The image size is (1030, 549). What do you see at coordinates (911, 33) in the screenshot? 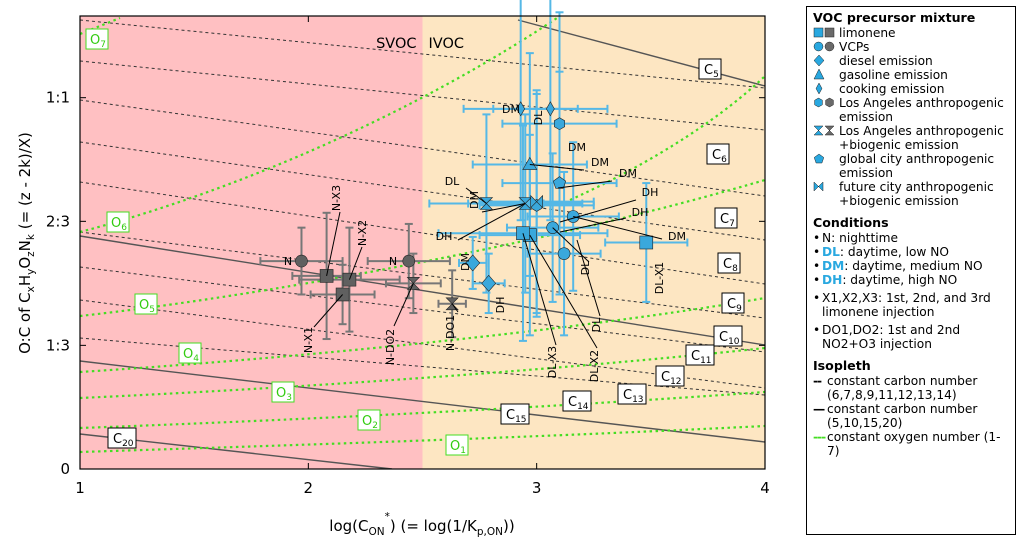
I see `legend-item: limonene` at bounding box center [911, 33].